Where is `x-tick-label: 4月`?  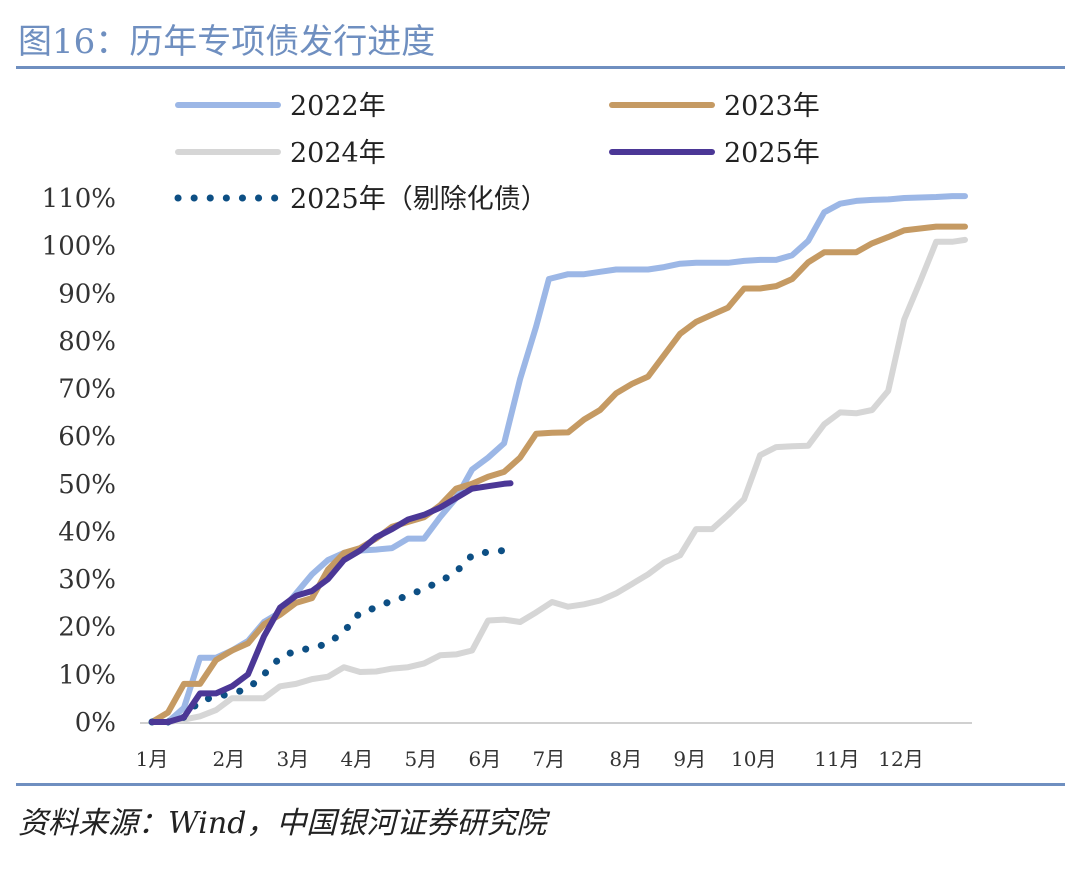
x-tick-label: 4月 is located at coordinates (356, 759).